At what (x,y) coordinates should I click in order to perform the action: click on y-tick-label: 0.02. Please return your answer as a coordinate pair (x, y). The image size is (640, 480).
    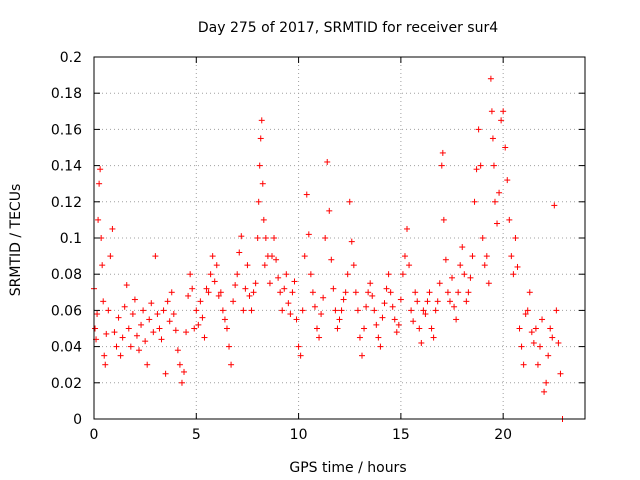
    Looking at the image, I should click on (66, 384).